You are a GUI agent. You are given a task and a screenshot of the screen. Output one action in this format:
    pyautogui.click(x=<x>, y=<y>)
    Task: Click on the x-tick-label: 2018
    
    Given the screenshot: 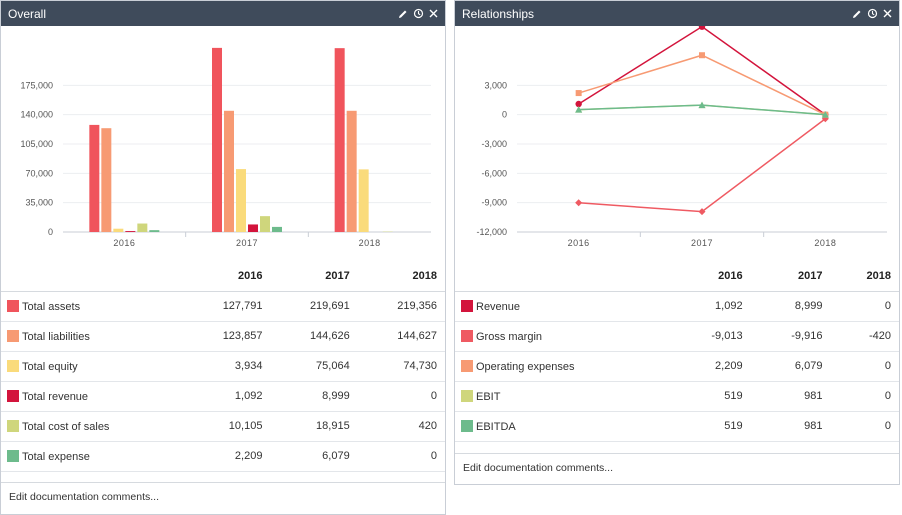 What is the action you would take?
    pyautogui.click(x=370, y=243)
    